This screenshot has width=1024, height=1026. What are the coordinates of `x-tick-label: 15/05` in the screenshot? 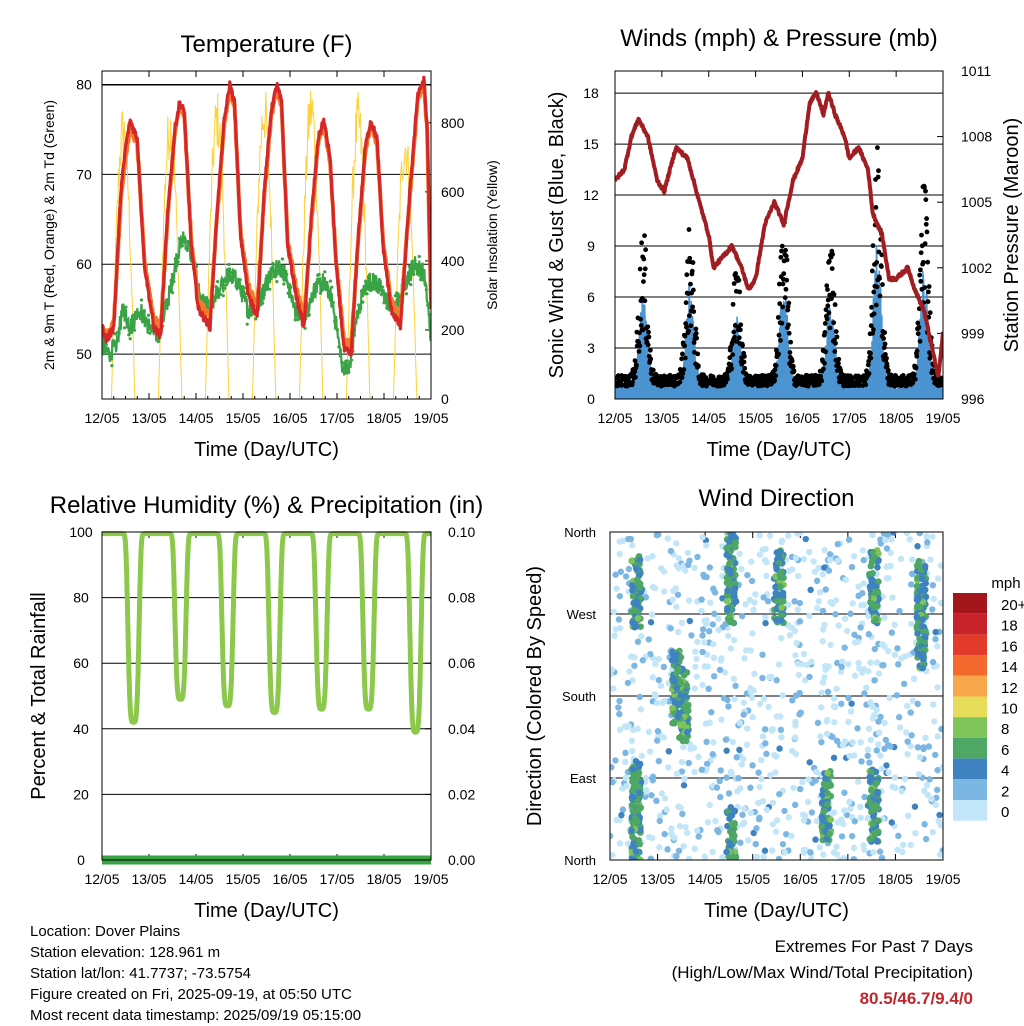 It's located at (242, 879).